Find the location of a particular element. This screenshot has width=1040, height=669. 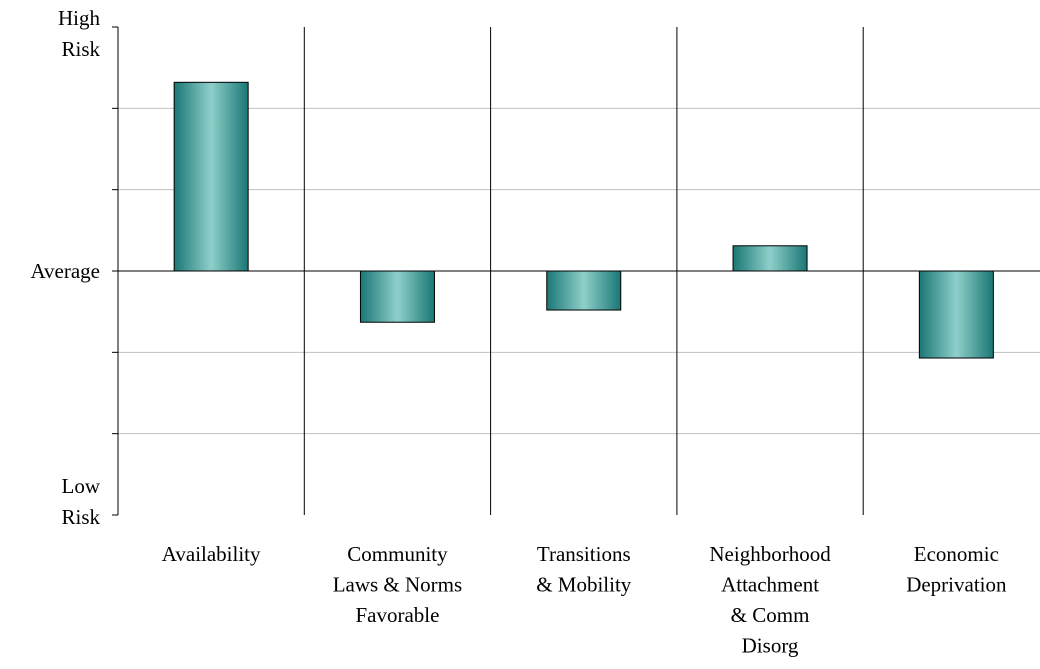

x-tick-label: Neighborhood Attachment & Comm Disorg is located at coordinates (770, 600).